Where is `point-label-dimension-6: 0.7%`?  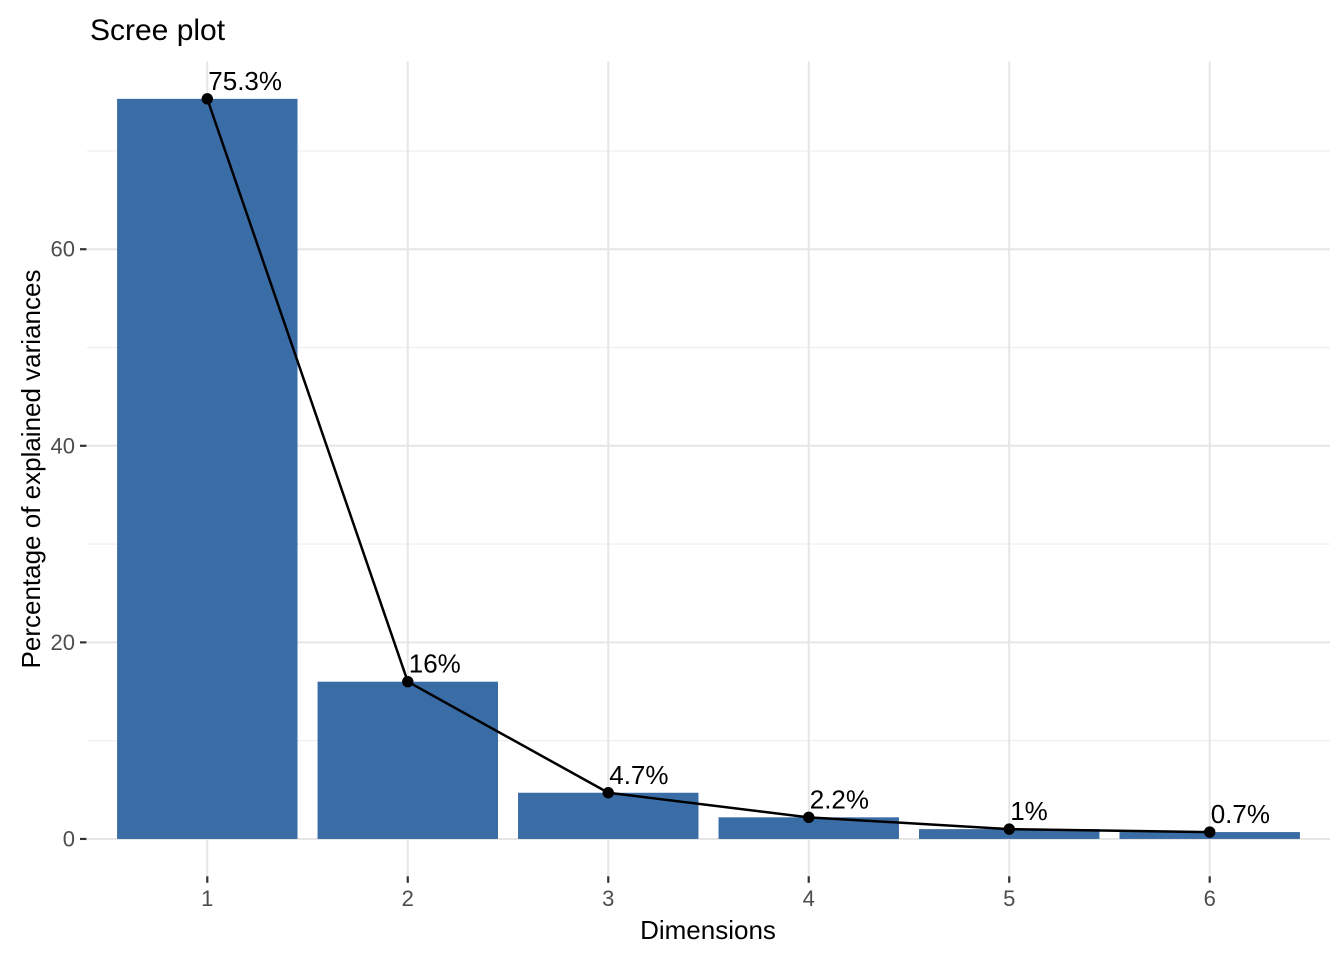
point-label-dimension-6: 0.7% is located at coordinates (1240, 814).